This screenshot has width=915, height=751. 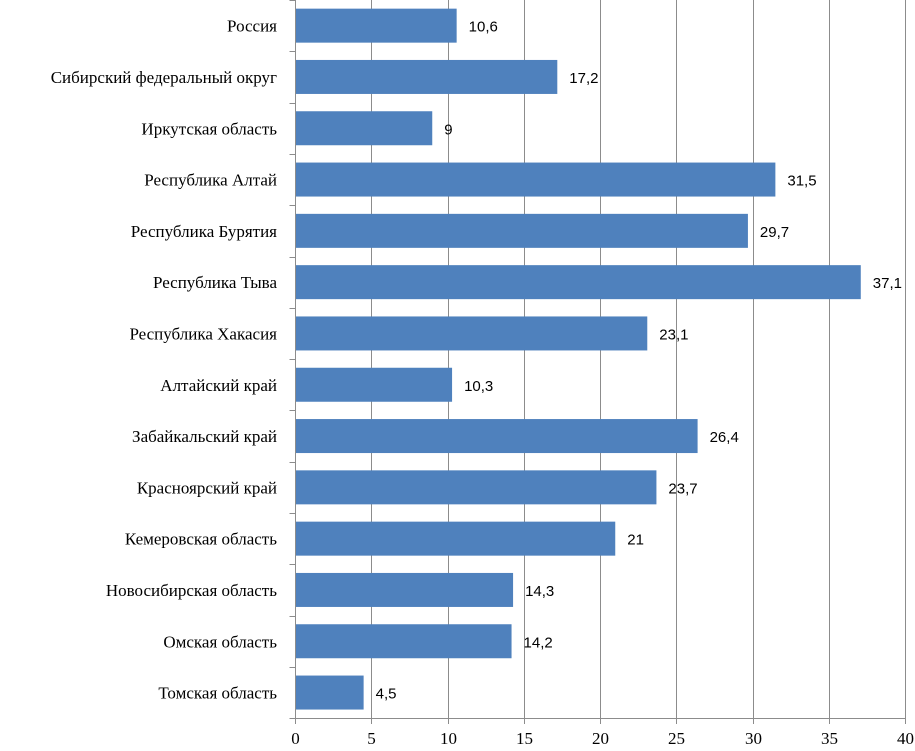 What do you see at coordinates (448, 129) in the screenshot?
I see `data-label: 9` at bounding box center [448, 129].